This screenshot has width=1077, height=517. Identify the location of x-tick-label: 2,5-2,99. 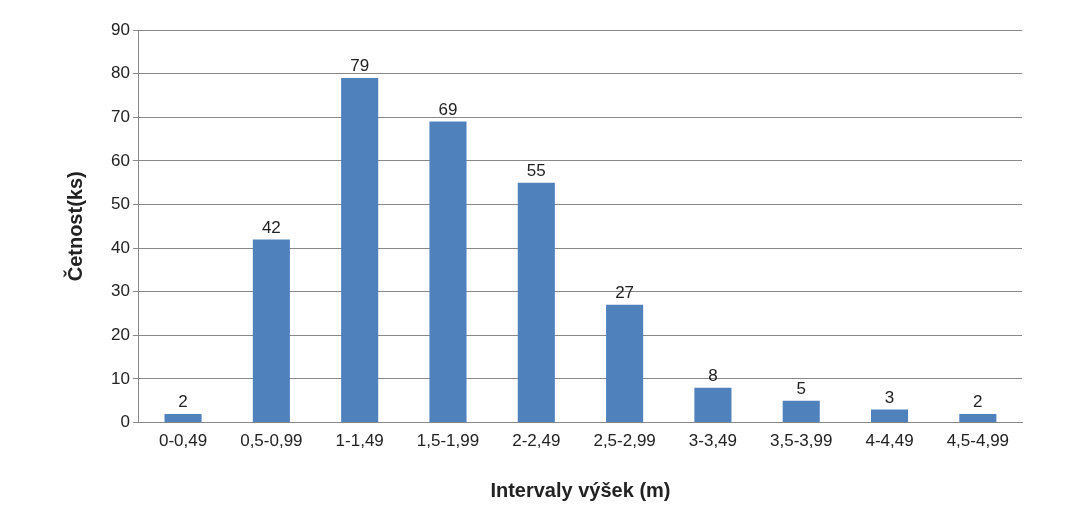
(624, 441).